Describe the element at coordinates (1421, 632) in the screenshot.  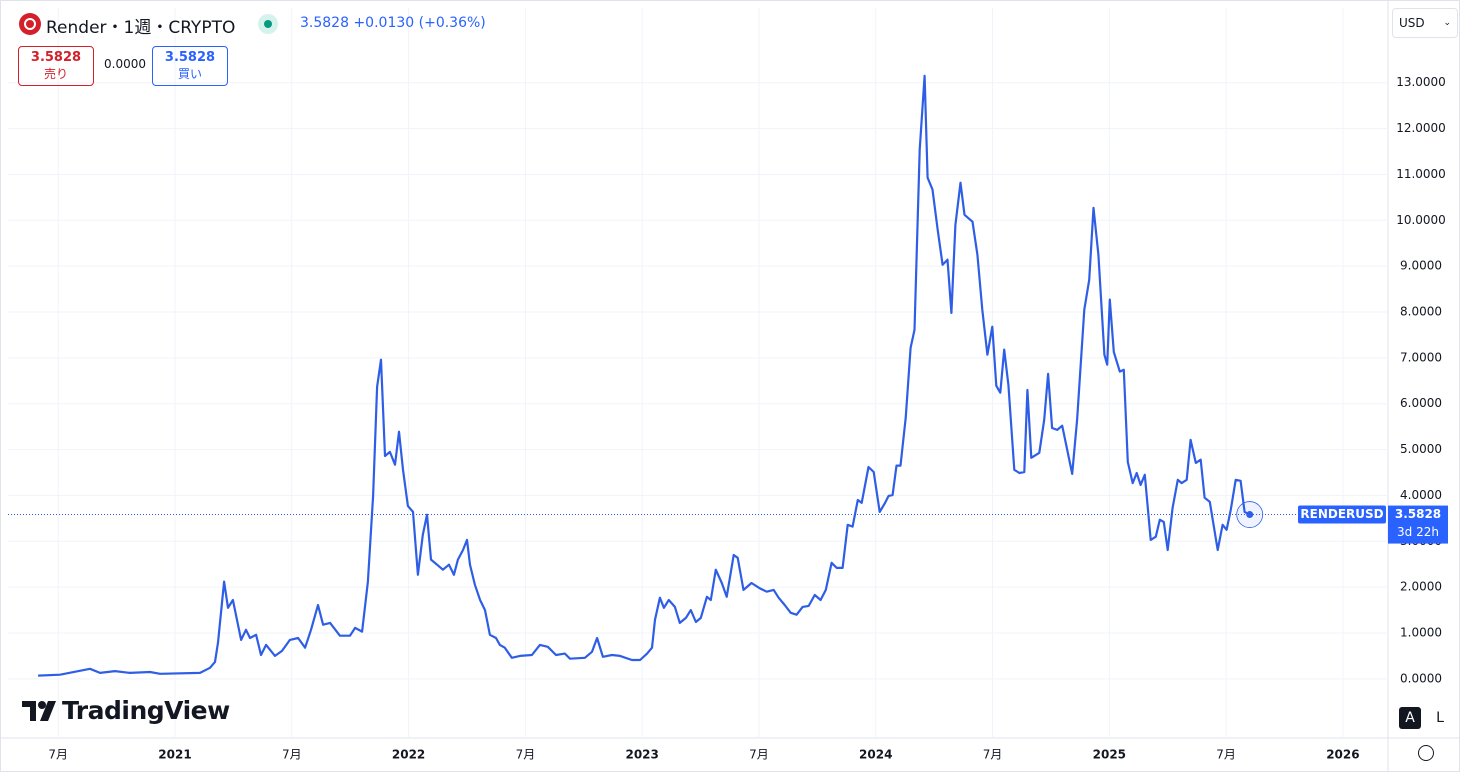
I see `y-tick-label: 1.0000` at that location.